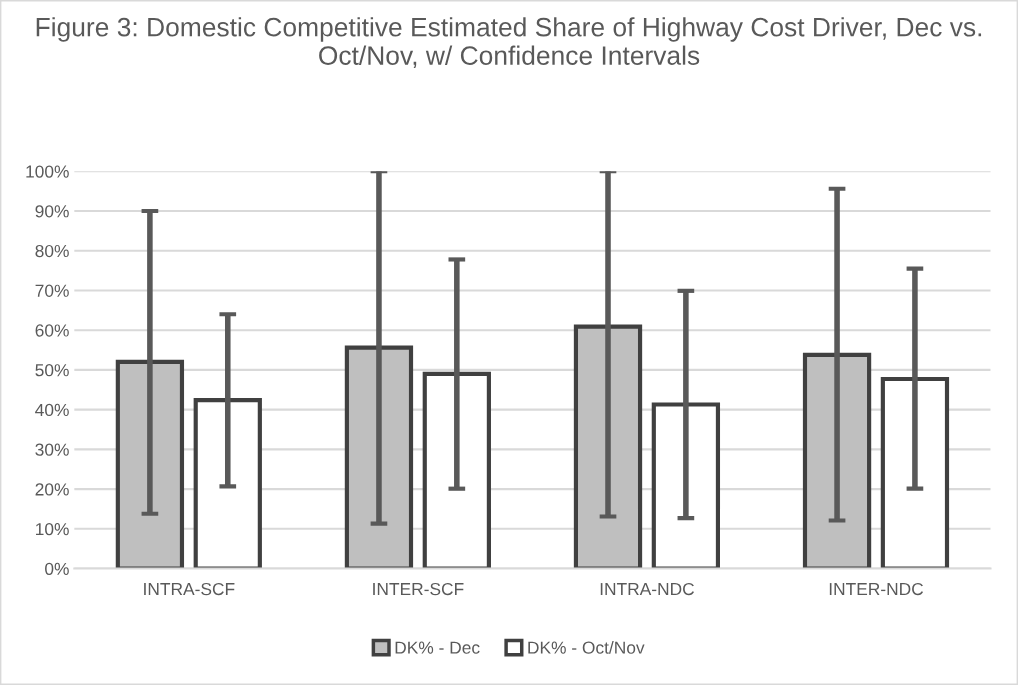 The width and height of the screenshot is (1018, 685). Describe the element at coordinates (52, 489) in the screenshot. I see `y-tick-label: 20%` at that location.